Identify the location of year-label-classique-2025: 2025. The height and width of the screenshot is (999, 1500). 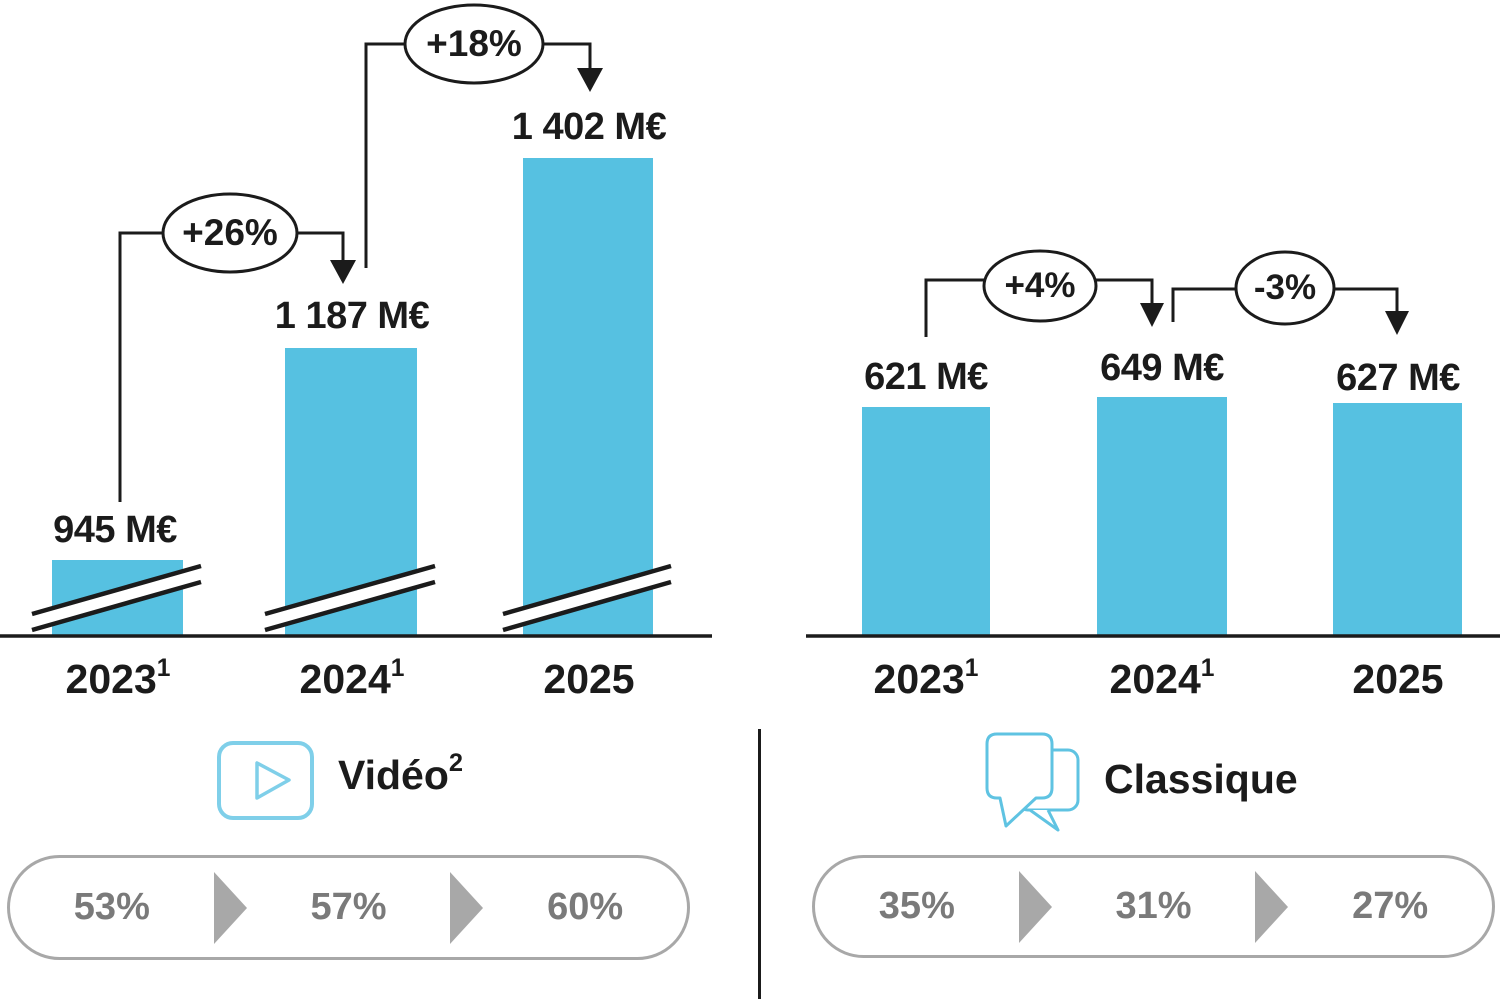
(1397, 679).